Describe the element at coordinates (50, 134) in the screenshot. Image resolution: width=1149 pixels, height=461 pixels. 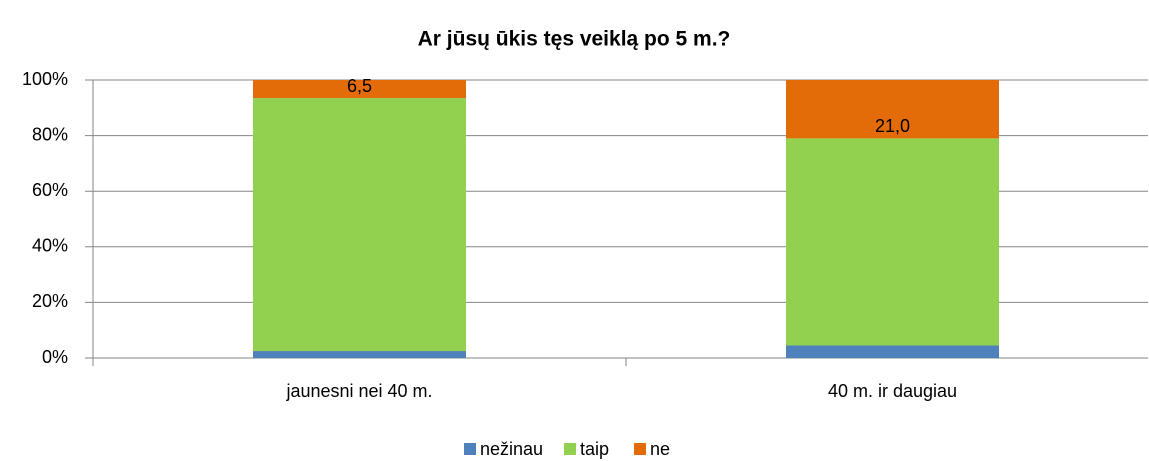
I see `y-tick-label: 80%` at that location.